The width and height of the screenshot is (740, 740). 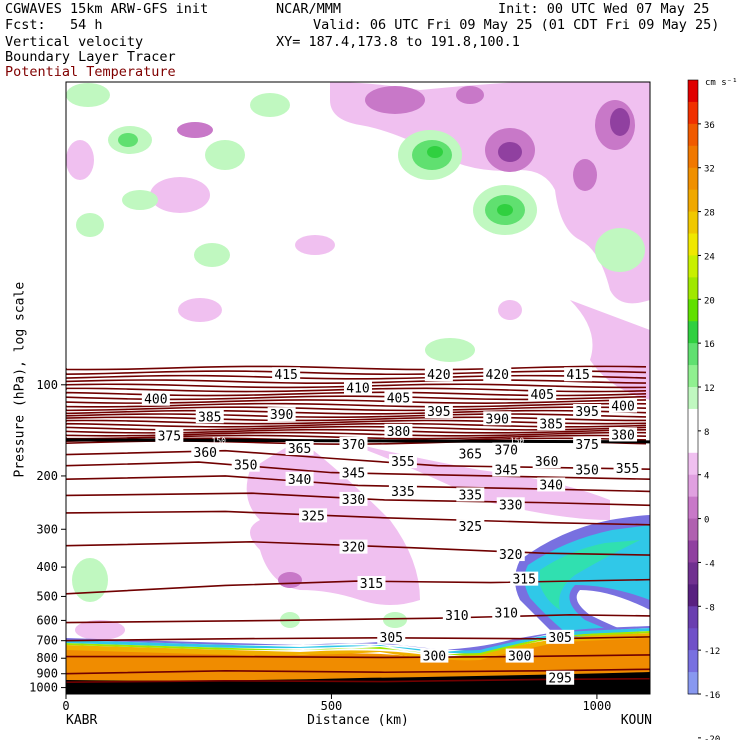 What do you see at coordinates (47, 620) in the screenshot?
I see `y-tick-label: 600` at bounding box center [47, 620].